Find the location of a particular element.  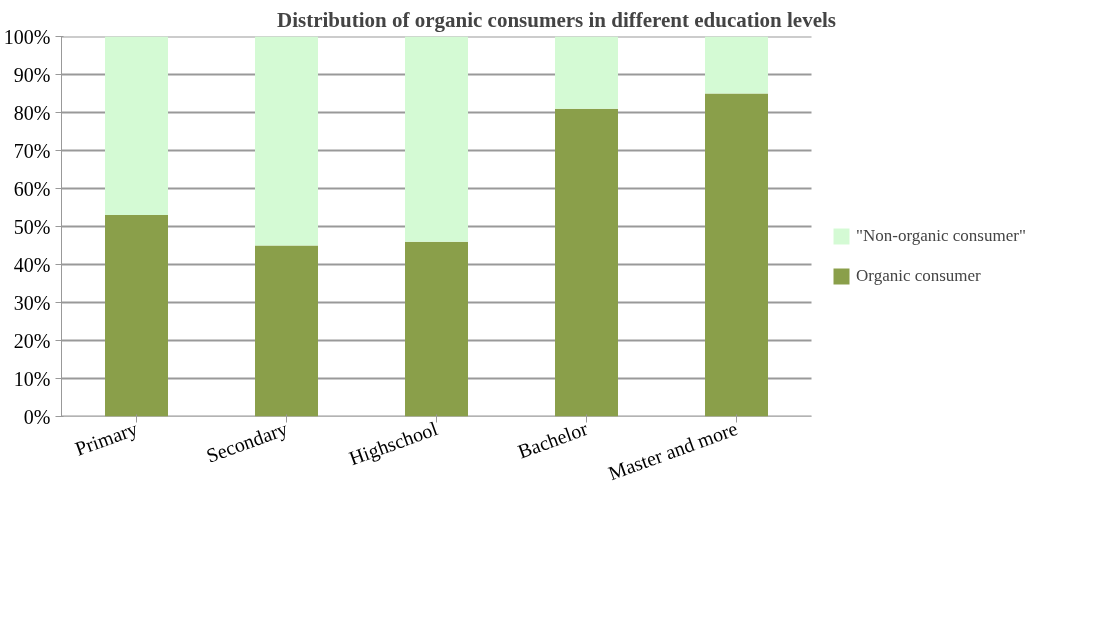

y-tick-label: 60% is located at coordinates (32, 188).